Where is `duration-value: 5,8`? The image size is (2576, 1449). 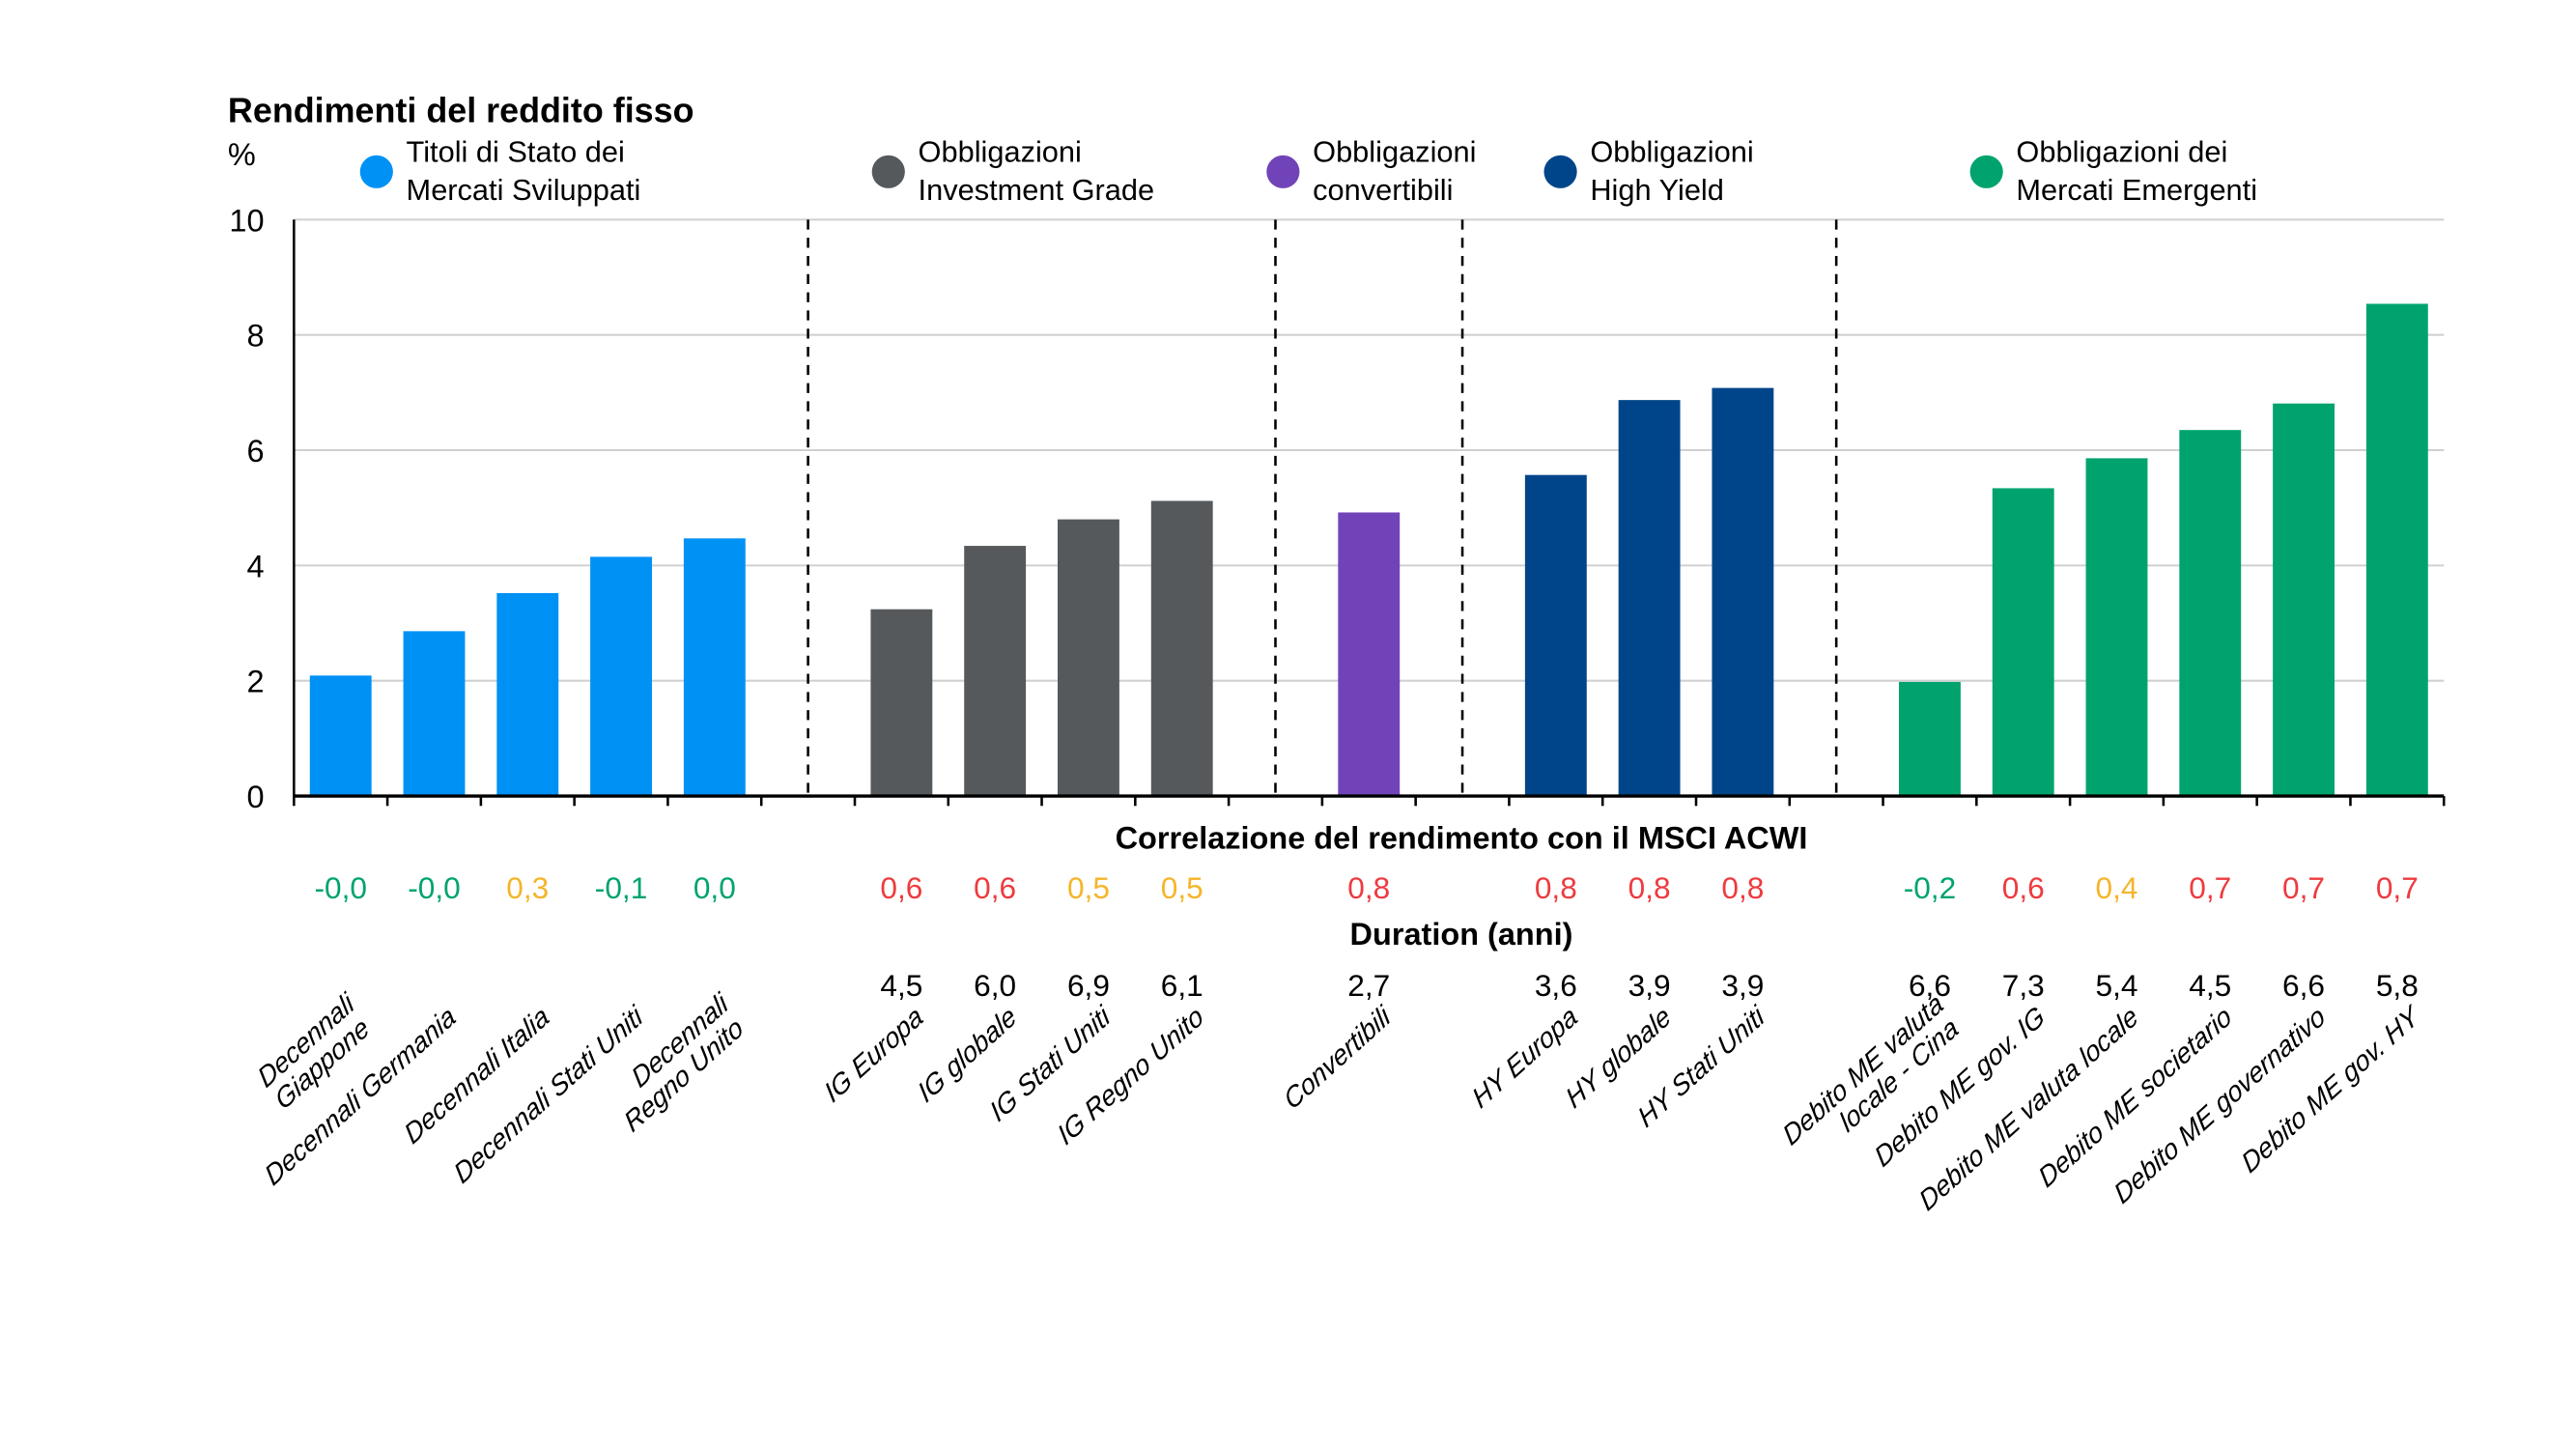
duration-value: 5,8 is located at coordinates (2397, 985).